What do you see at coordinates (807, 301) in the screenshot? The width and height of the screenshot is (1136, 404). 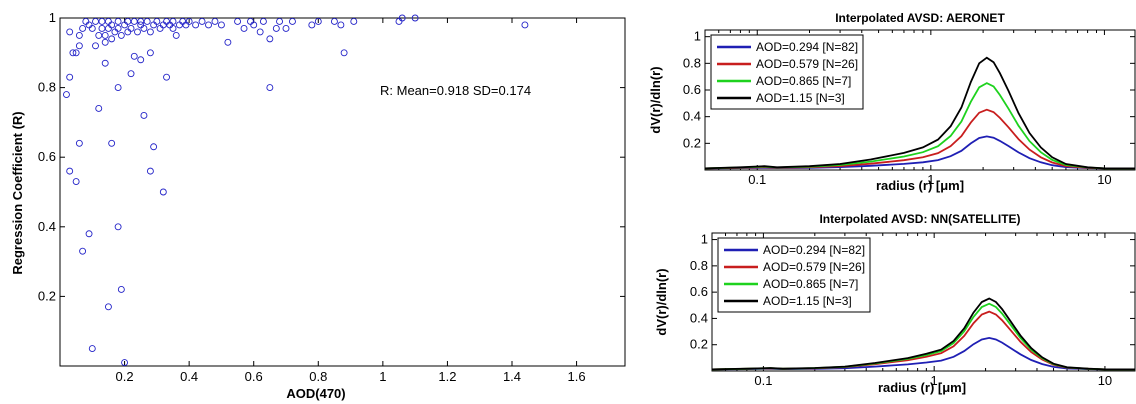 I see `legend-label: AOD=1.15 [N=3]` at bounding box center [807, 301].